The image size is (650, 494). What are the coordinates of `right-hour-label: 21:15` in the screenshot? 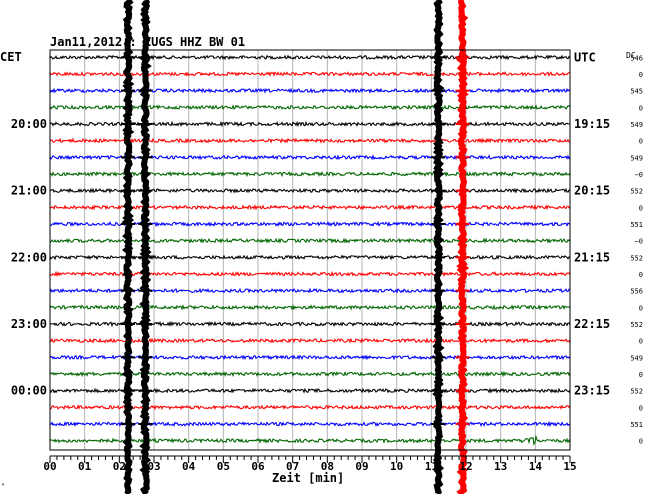 It's located at (592, 257).